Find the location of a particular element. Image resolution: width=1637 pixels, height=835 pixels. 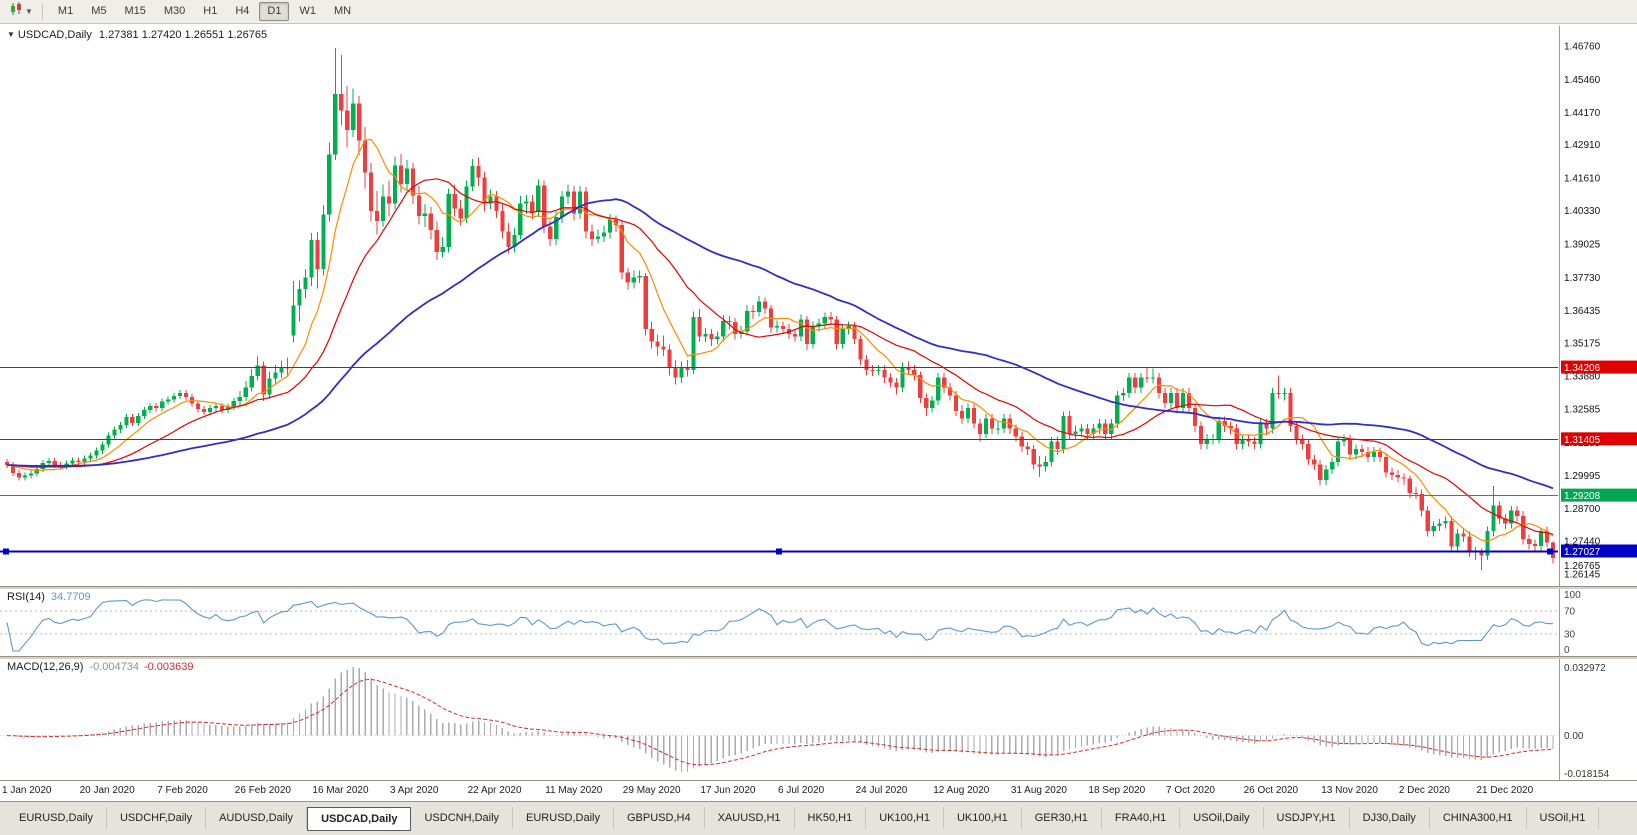

date-label: 29 May 2020 is located at coordinates (651, 790).